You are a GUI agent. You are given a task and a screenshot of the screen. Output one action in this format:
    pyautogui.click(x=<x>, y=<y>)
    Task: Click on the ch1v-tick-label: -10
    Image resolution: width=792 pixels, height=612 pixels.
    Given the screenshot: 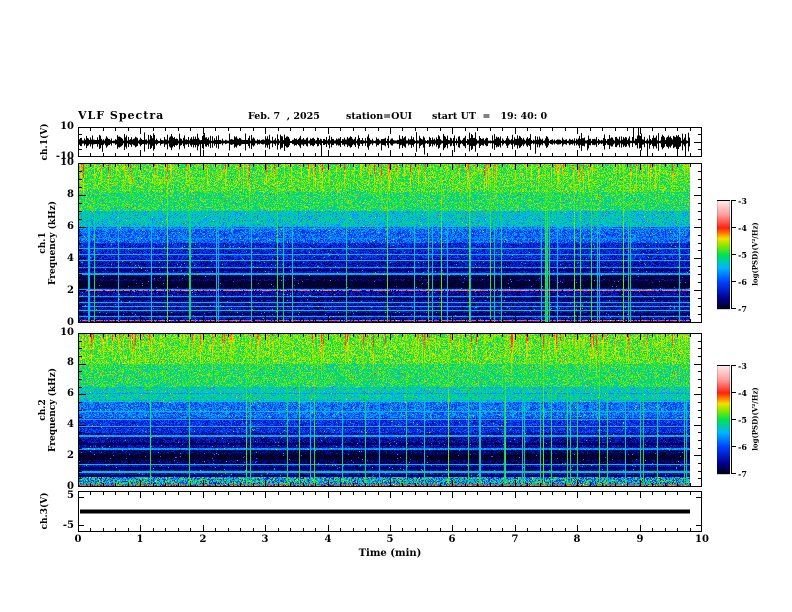 What is the action you would take?
    pyautogui.click(x=64, y=156)
    